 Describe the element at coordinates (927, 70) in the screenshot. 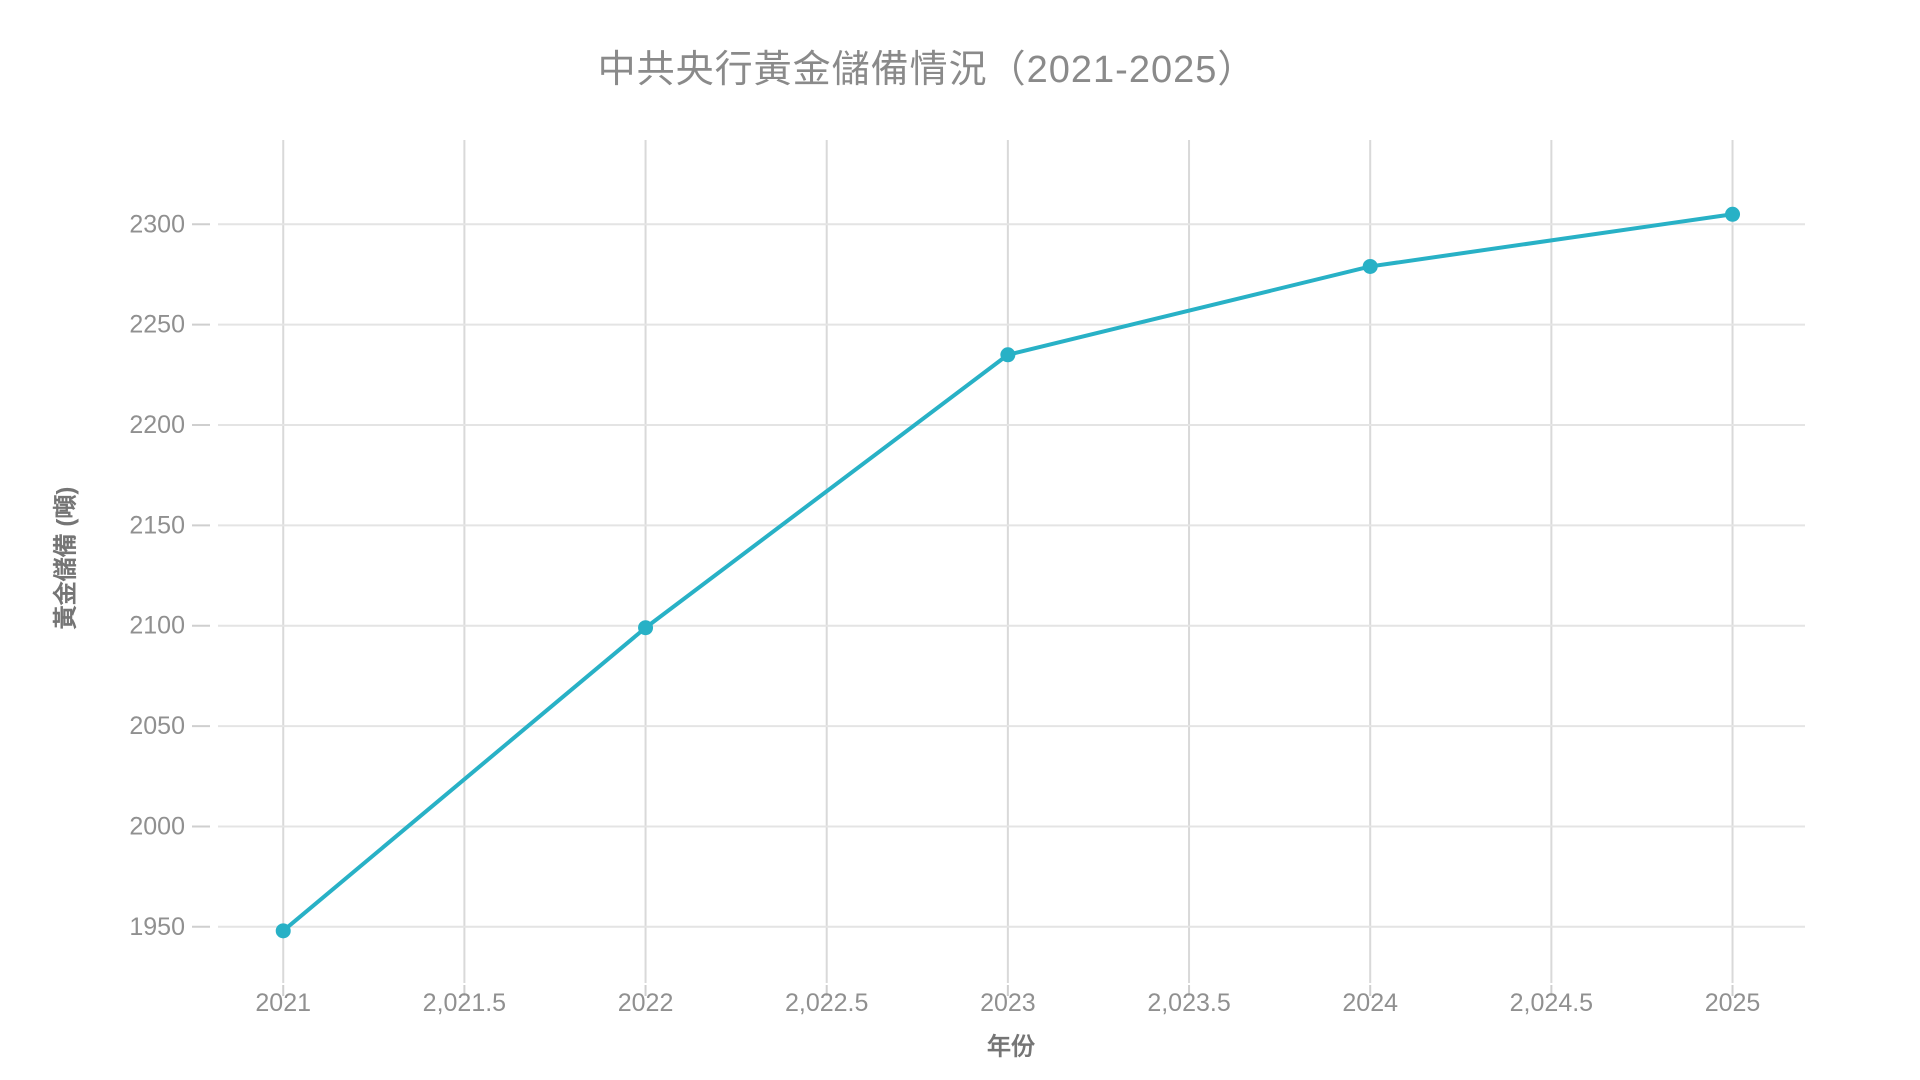

I see `chart-title: 中共央行黃金儲備情況（2021-2025）` at that location.